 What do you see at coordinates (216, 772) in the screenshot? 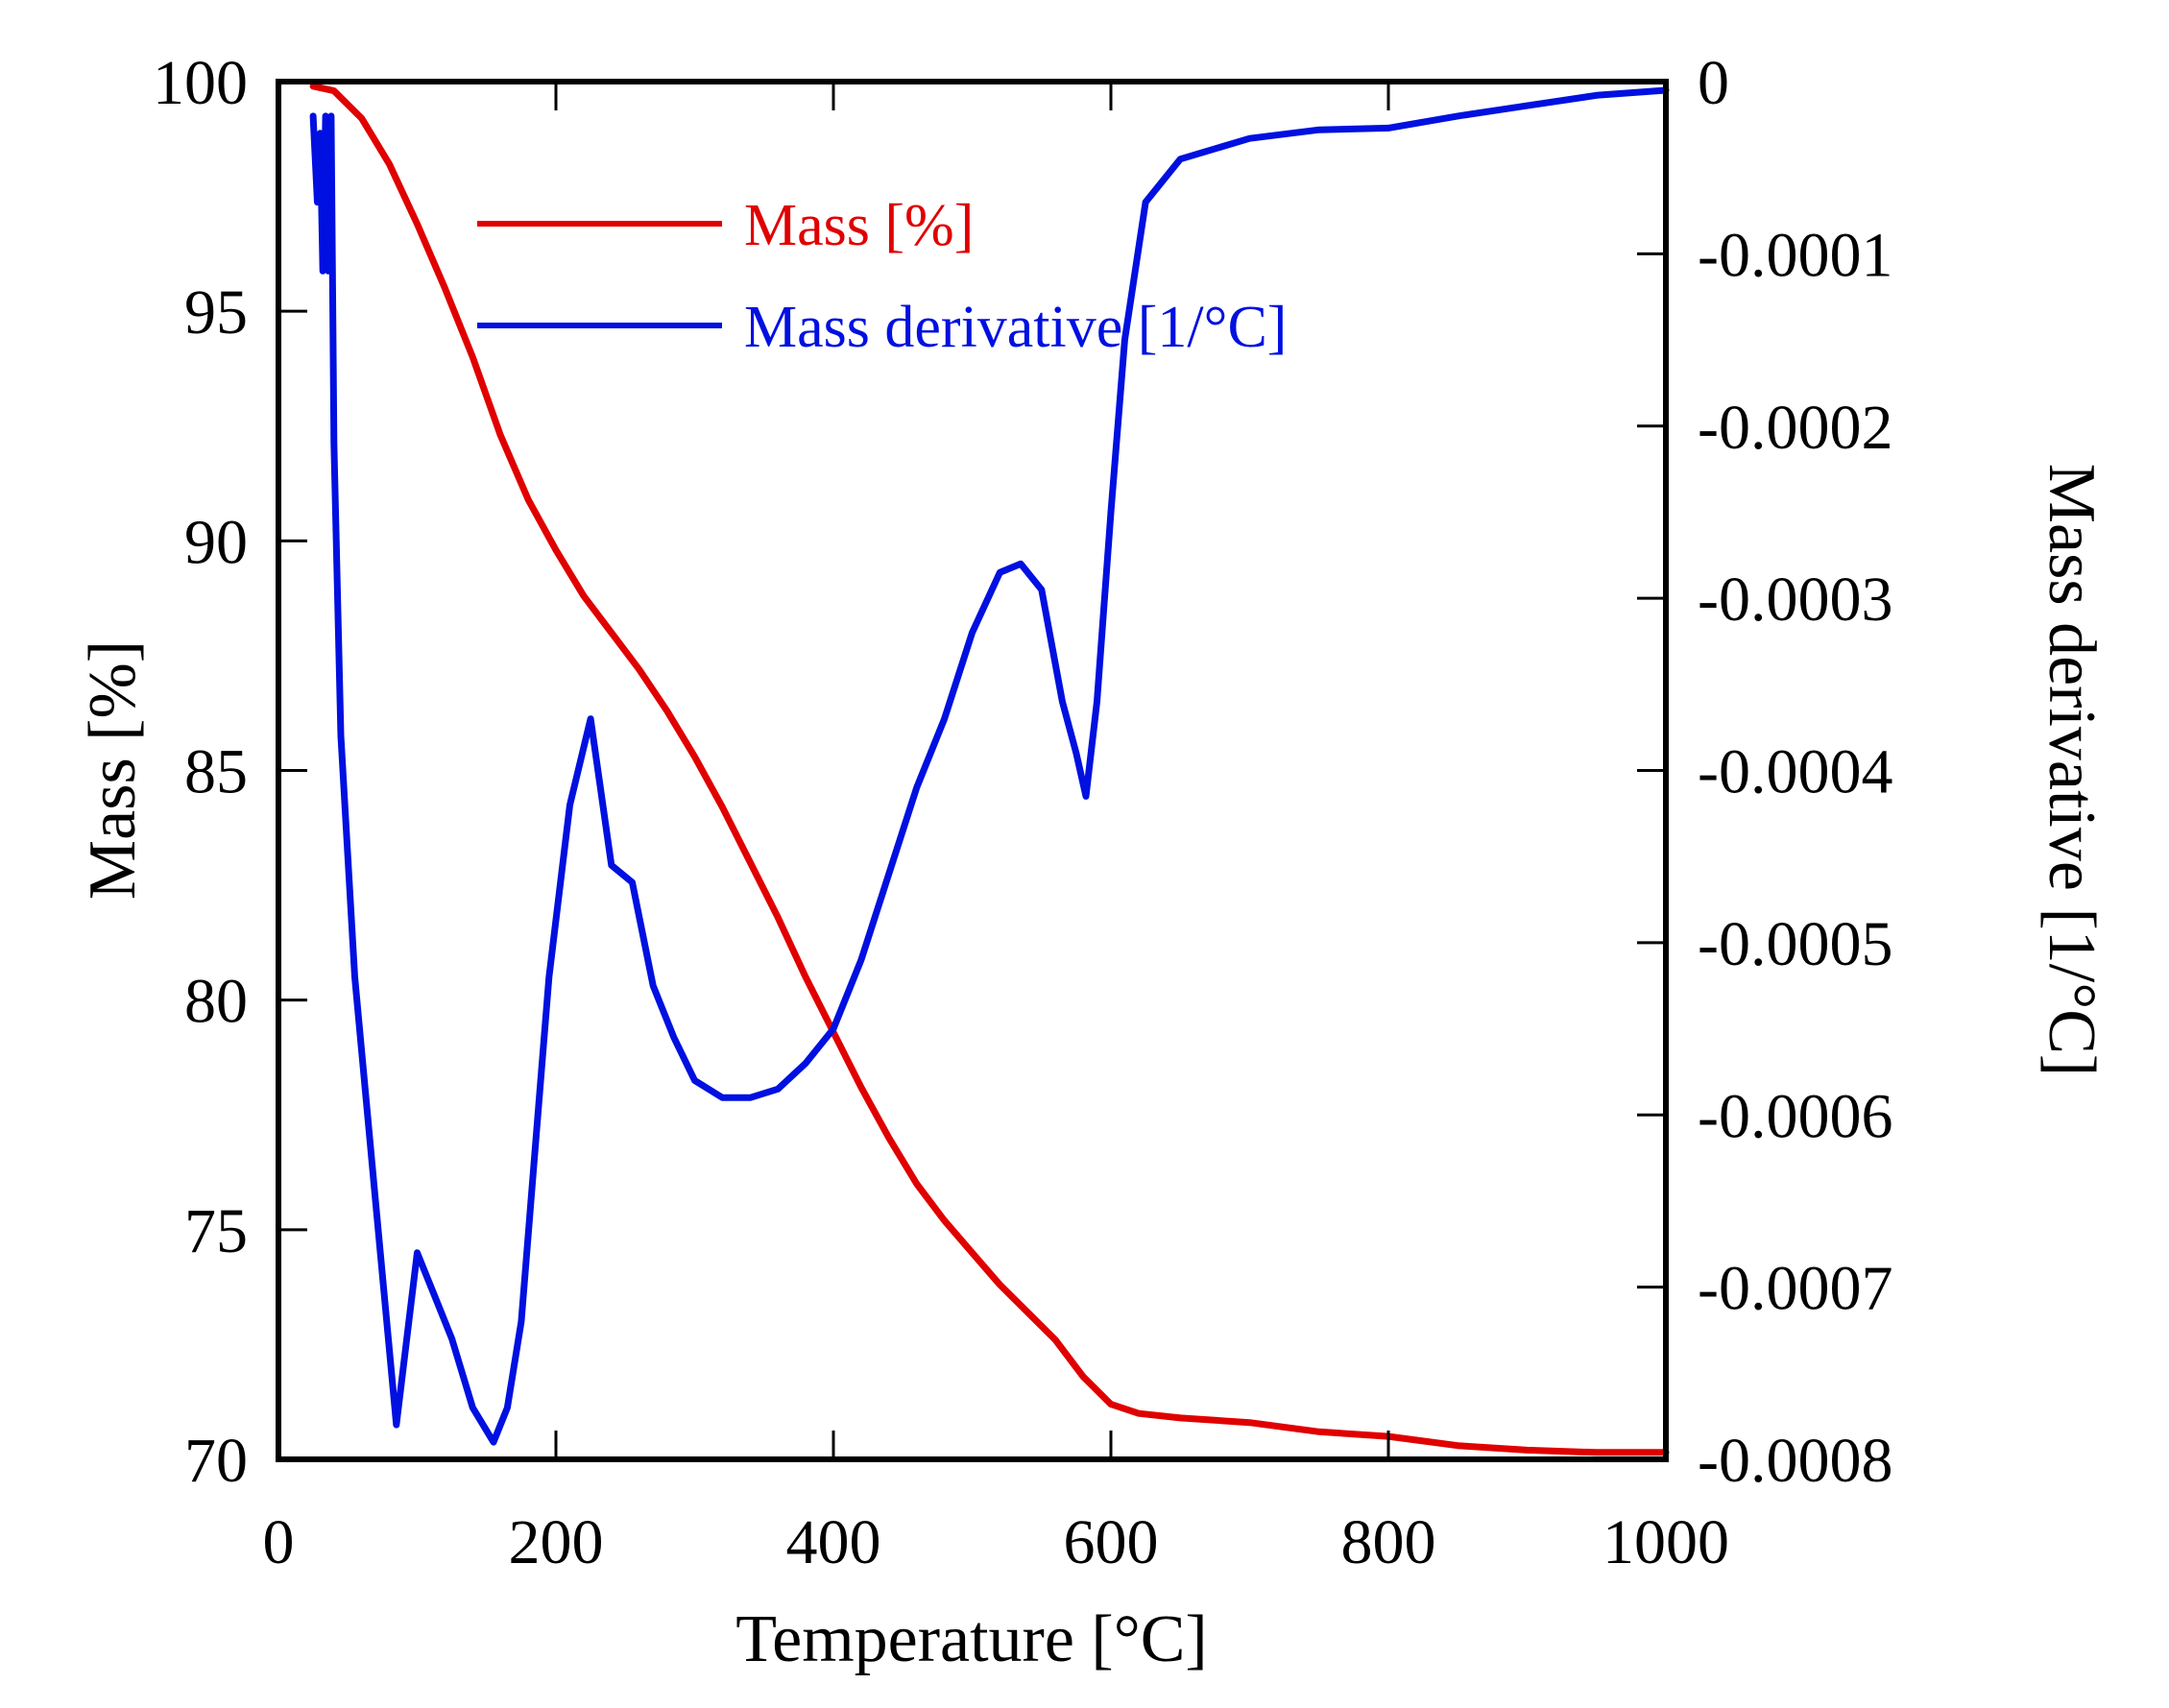
I see `y-tick-label: 85` at bounding box center [216, 772].